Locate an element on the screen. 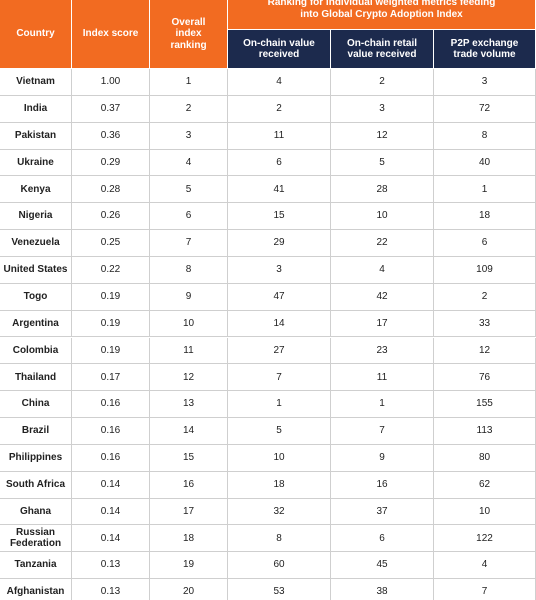 The width and height of the screenshot is (536, 600). country-cell: United States is located at coordinates (36, 270).